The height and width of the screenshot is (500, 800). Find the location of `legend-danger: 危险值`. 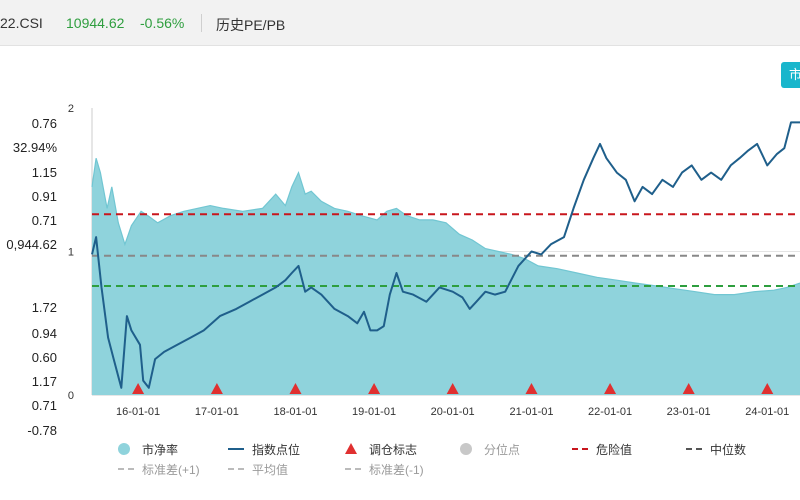

legend-danger: 危险值 is located at coordinates (612, 449).